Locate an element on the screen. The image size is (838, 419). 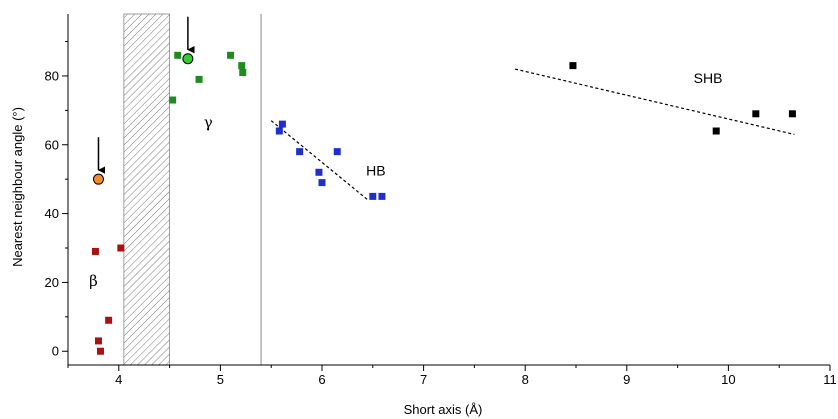
hatched-band is located at coordinates (146, 189).